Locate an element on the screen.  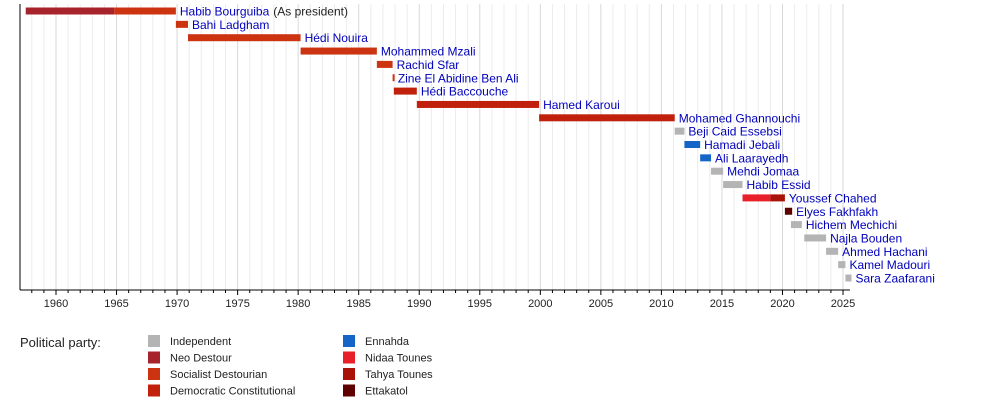
legend-label: Socialist Destourian is located at coordinates (218, 375).